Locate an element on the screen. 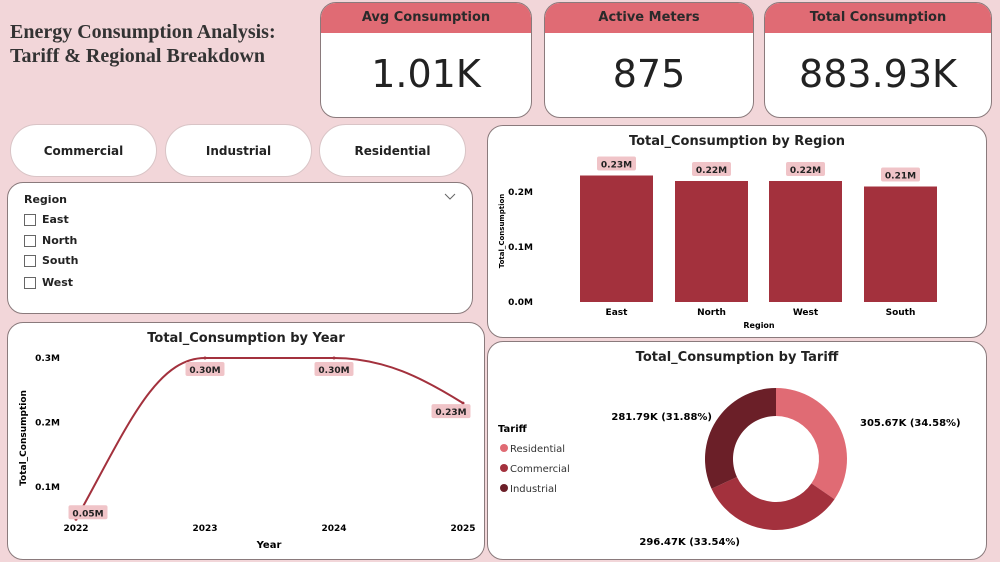 This screenshot has height=562, width=1000. slice-commercial is located at coordinates (773, 503).